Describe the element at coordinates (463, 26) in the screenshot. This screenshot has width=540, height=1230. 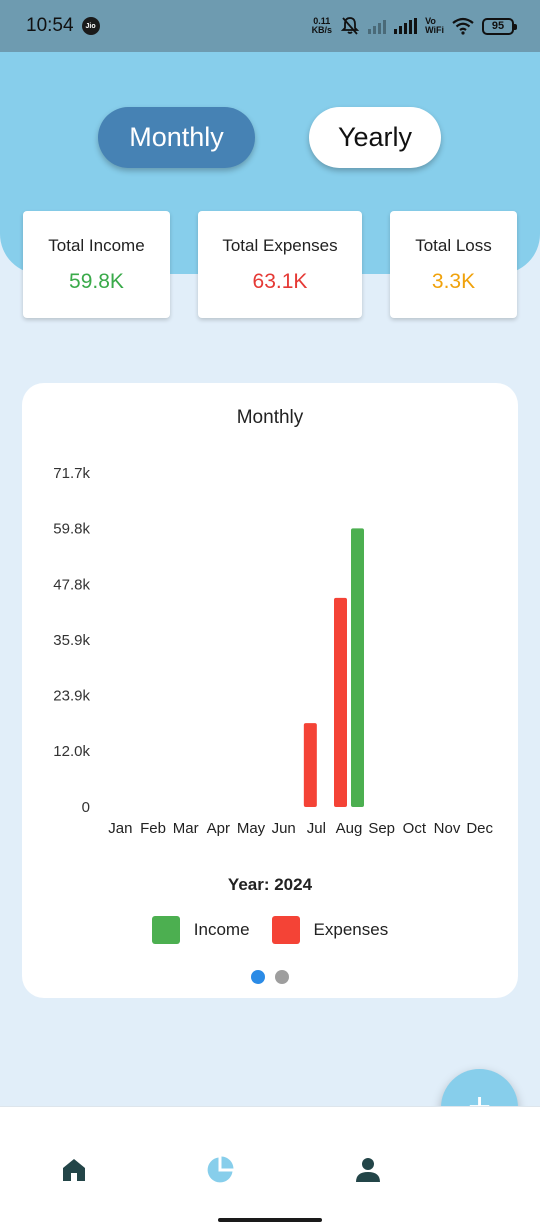
I see `wifi-icon` at that location.